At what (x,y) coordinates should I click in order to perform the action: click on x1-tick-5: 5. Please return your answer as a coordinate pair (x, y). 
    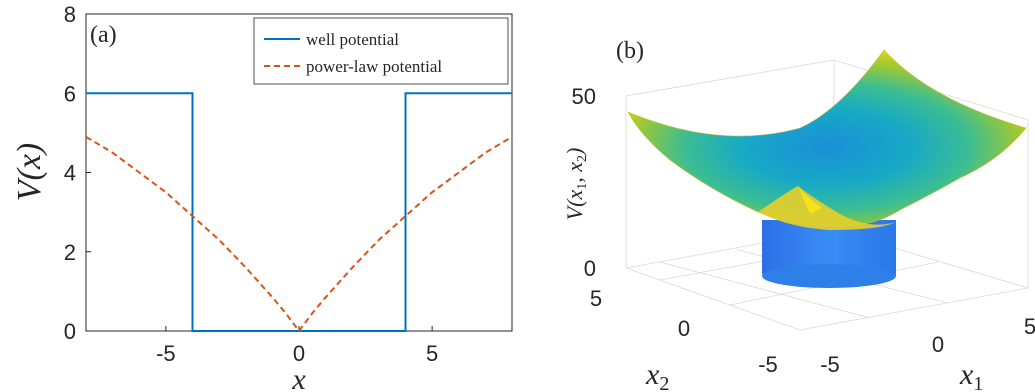
    Looking at the image, I should click on (1029, 326).